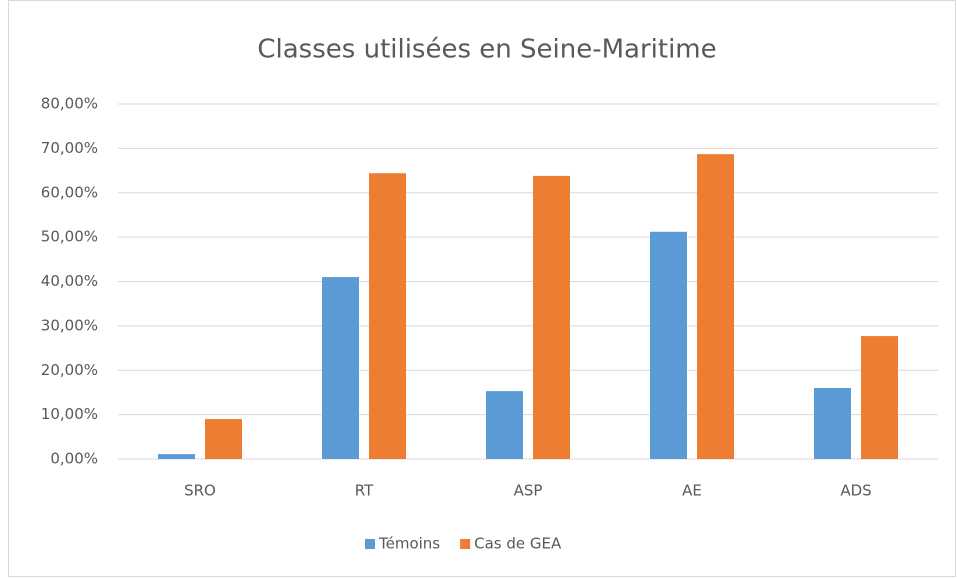  What do you see at coordinates (69, 325) in the screenshot?
I see `y-tick-label: 30,00%` at bounding box center [69, 325].